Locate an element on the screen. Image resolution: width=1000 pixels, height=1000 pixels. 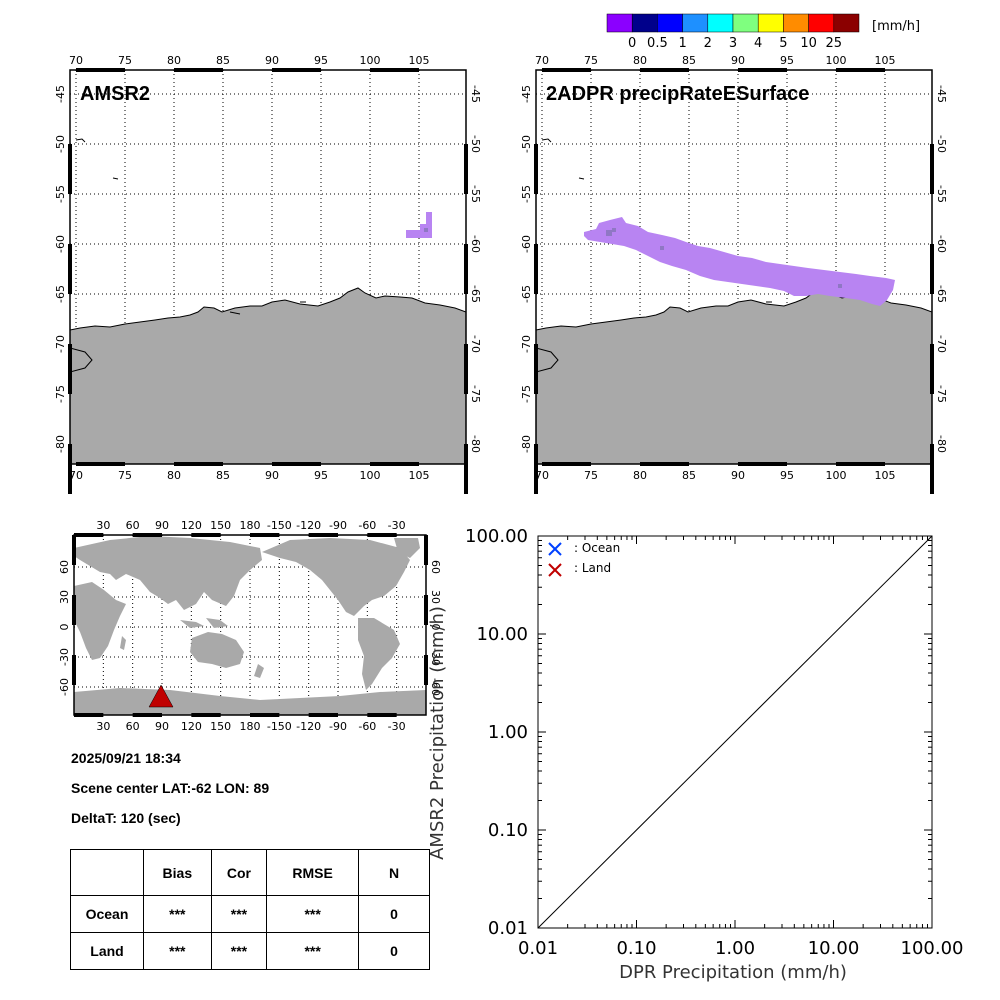
x-tick-label: 1.00 is located at coordinates (735, 948).